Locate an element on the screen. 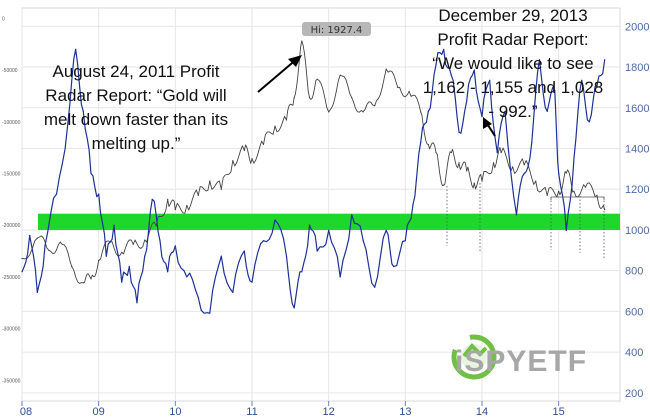  y-left-tick-label: -100000 is located at coordinates (11, 123).